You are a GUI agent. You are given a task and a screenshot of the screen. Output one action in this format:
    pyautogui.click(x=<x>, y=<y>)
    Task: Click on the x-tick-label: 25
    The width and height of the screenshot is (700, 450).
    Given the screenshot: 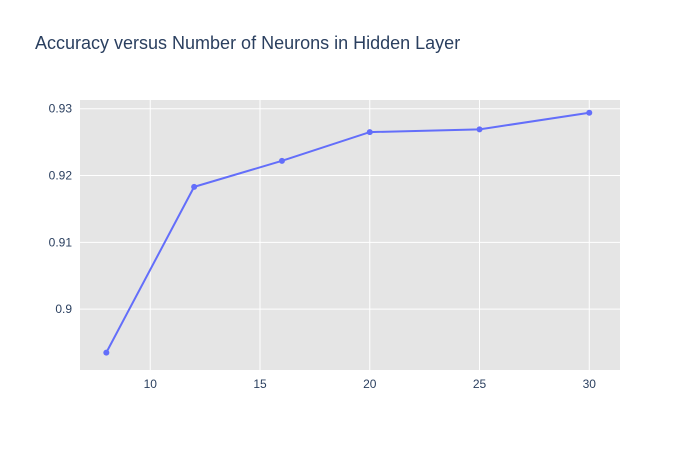 What is the action you would take?
    pyautogui.click(x=480, y=384)
    